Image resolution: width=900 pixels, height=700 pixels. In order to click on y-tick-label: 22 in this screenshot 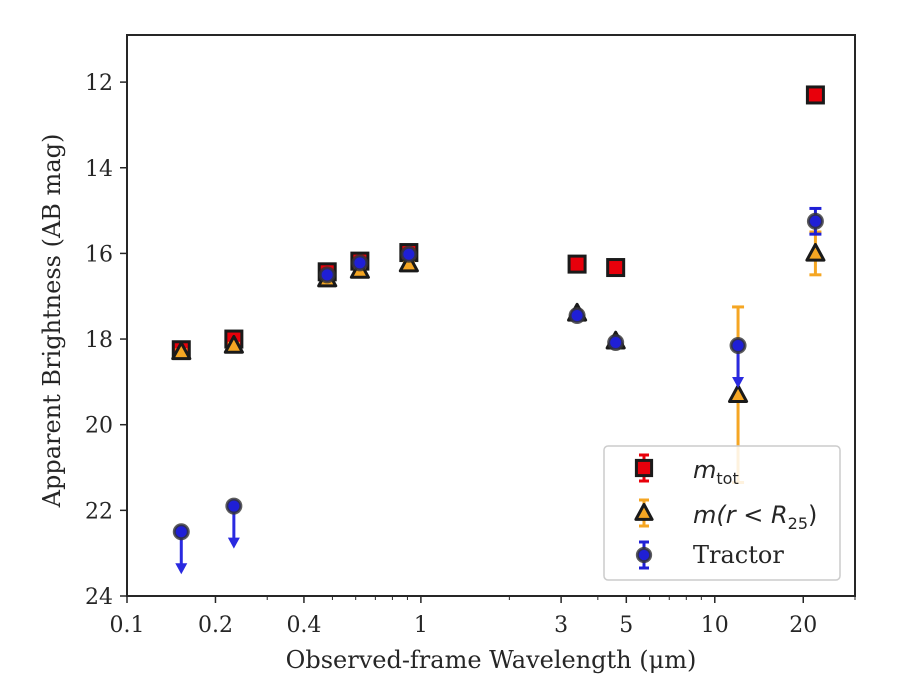, I will do `click(99, 511)`.